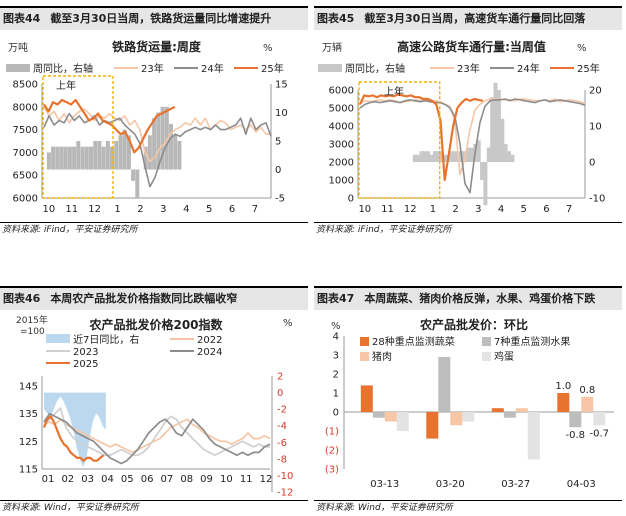 The height and width of the screenshot is (516, 626). What do you see at coordinates (212, 68) in the screenshot?
I see `legend-label: 24年` at bounding box center [212, 68].